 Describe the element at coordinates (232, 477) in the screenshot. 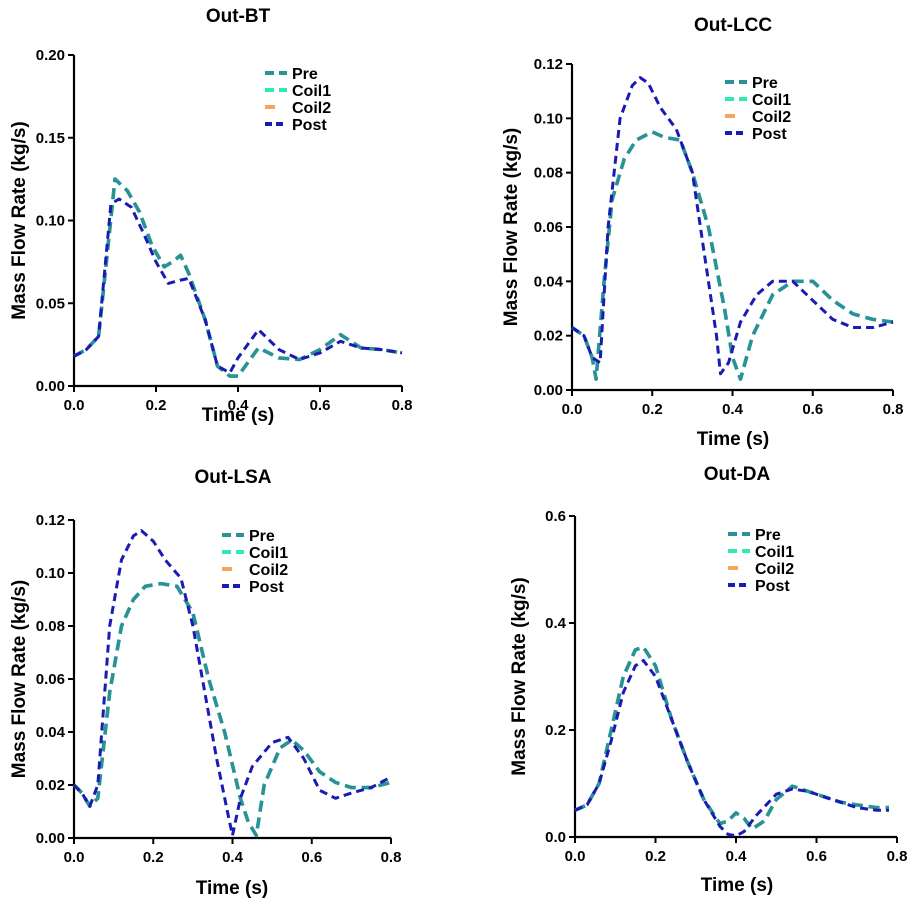

I see `chart-title: Out-LSA` at that location.